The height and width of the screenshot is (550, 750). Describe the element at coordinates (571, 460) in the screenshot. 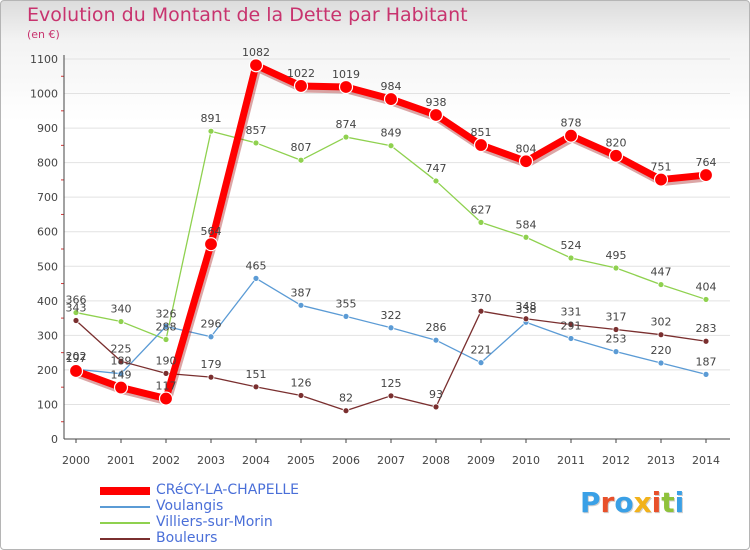

I see `x-tick-label: 2011` at that location.